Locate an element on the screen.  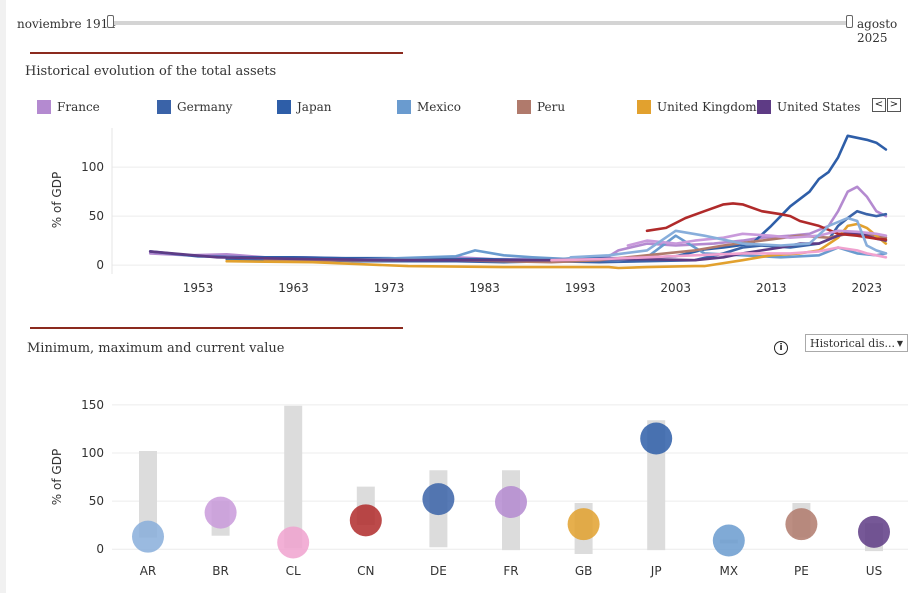
legend-label: Japan is located at coordinates (314, 107).